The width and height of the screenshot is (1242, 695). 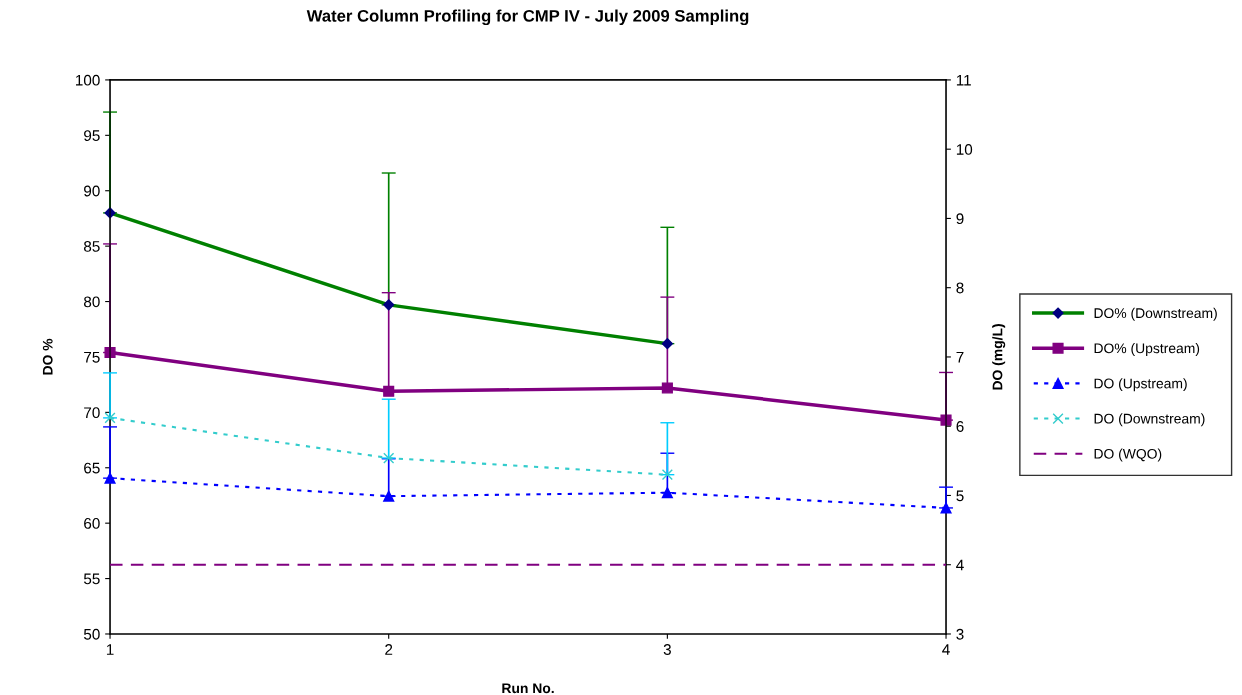 What do you see at coordinates (110, 649) in the screenshot?
I see `x-tick-label: 1` at bounding box center [110, 649].